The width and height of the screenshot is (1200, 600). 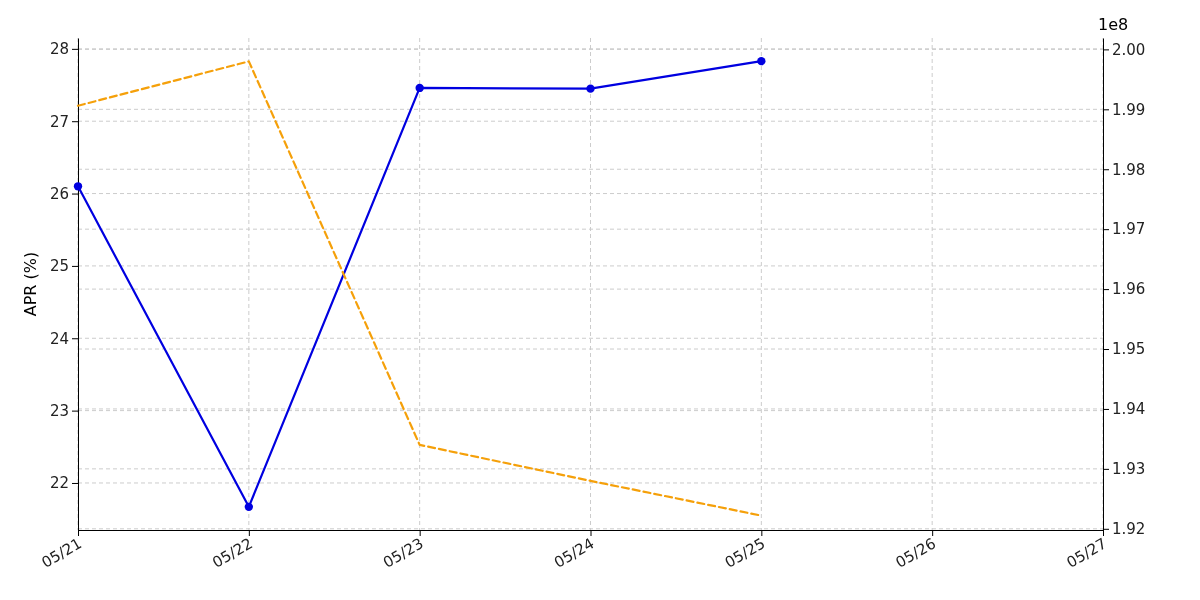 What do you see at coordinates (1129, 289) in the screenshot?
I see `y2-tick-label: 1.96` at bounding box center [1129, 289].